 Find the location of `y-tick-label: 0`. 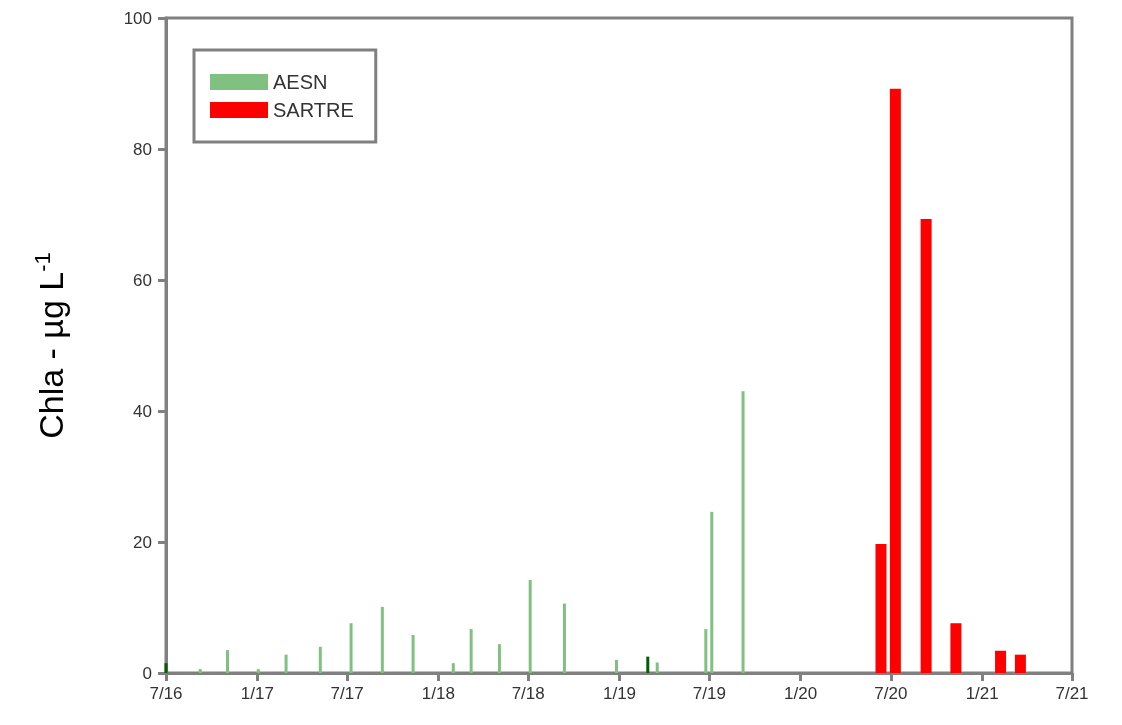

y-tick-label: 0 is located at coordinates (147, 673).